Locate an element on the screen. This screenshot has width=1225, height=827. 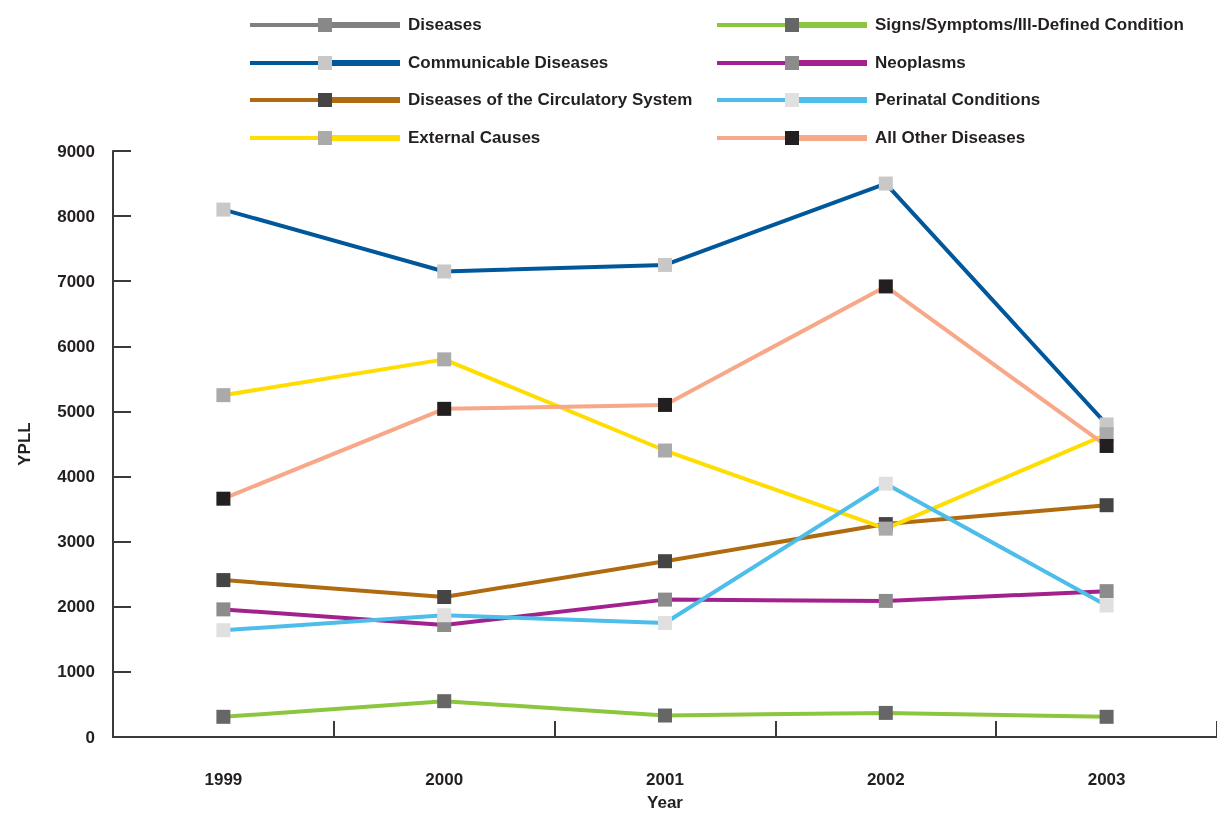
y-tick-label: 3000 is located at coordinates (76, 542).